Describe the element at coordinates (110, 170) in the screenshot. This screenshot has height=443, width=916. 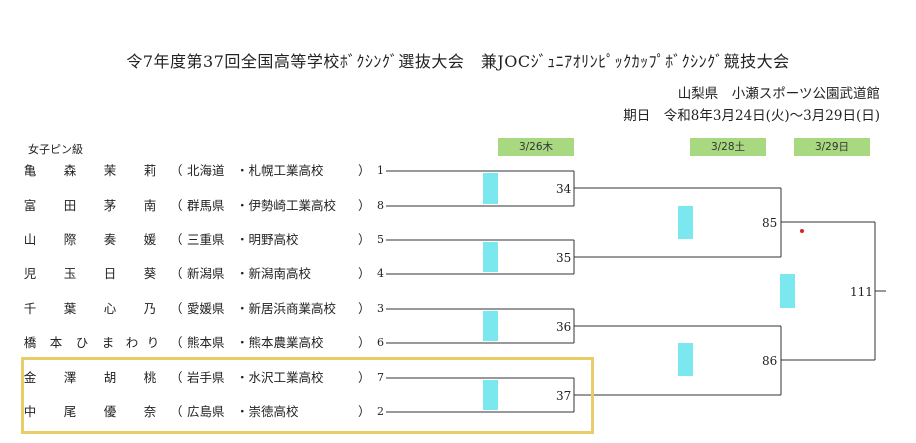
I see `entrant-name-char: 茉` at that location.